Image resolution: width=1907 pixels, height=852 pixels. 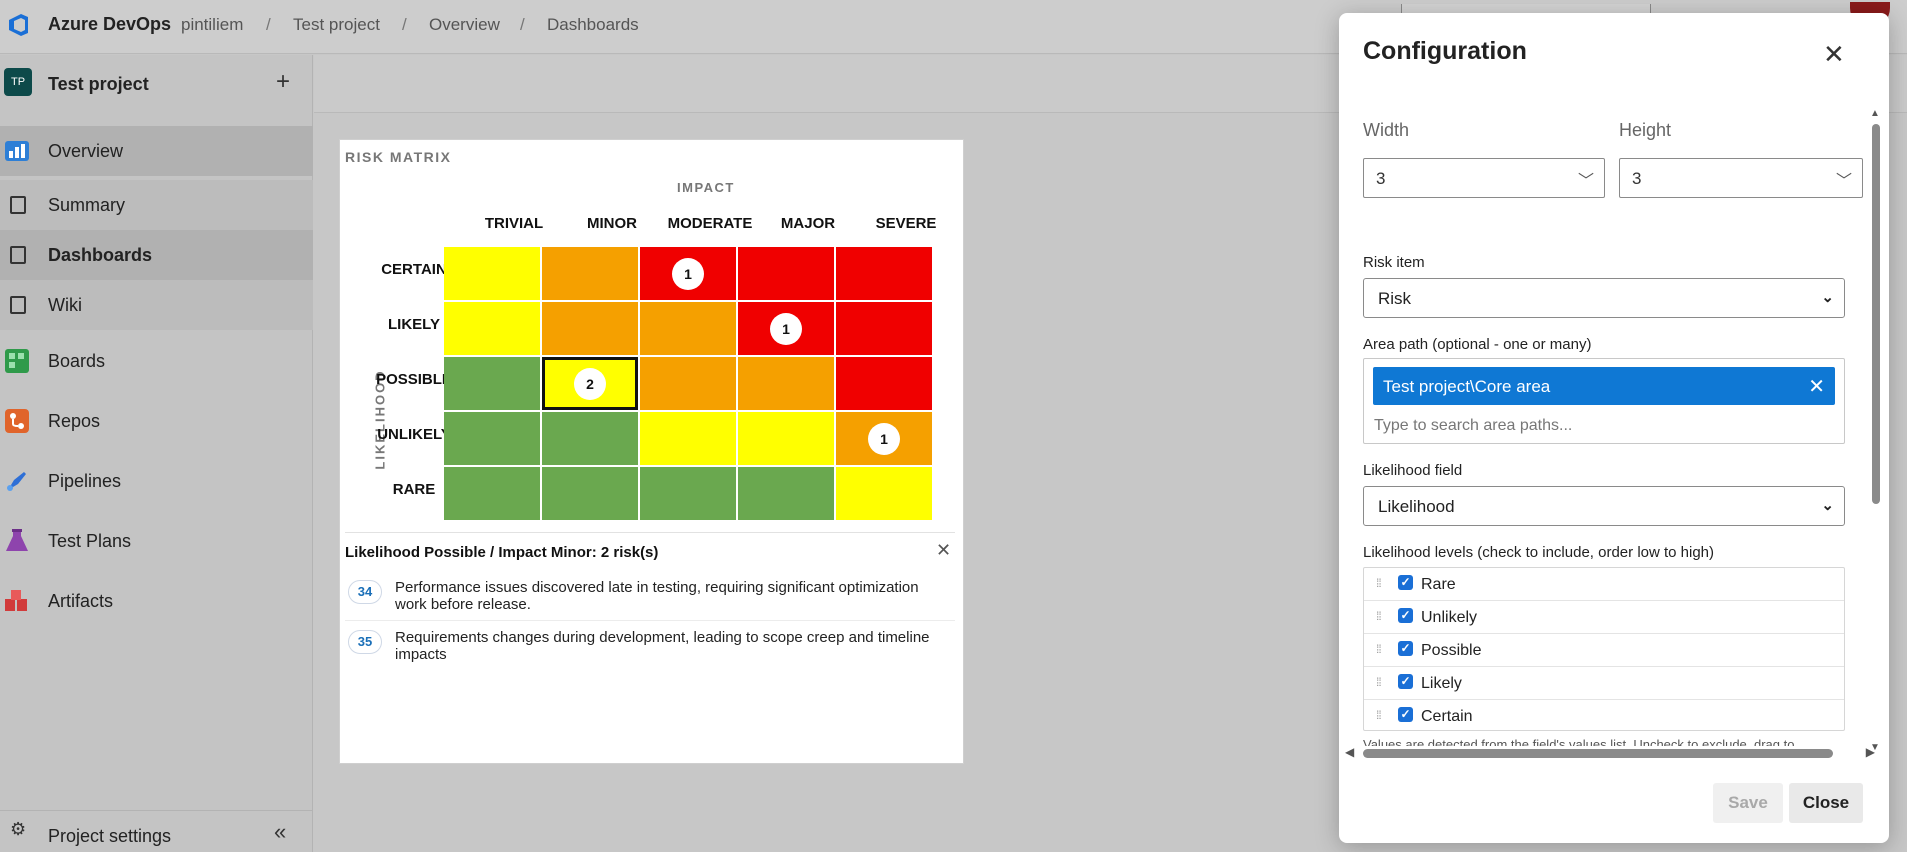 I want to click on sidebar-item-repos: Repos, so click(x=156, y=421).